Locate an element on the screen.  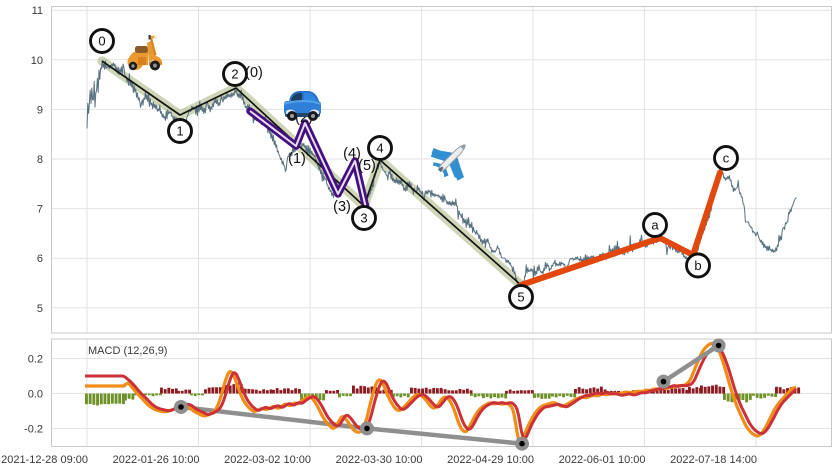
svg-text: 10 is located at coordinates (37, 61).